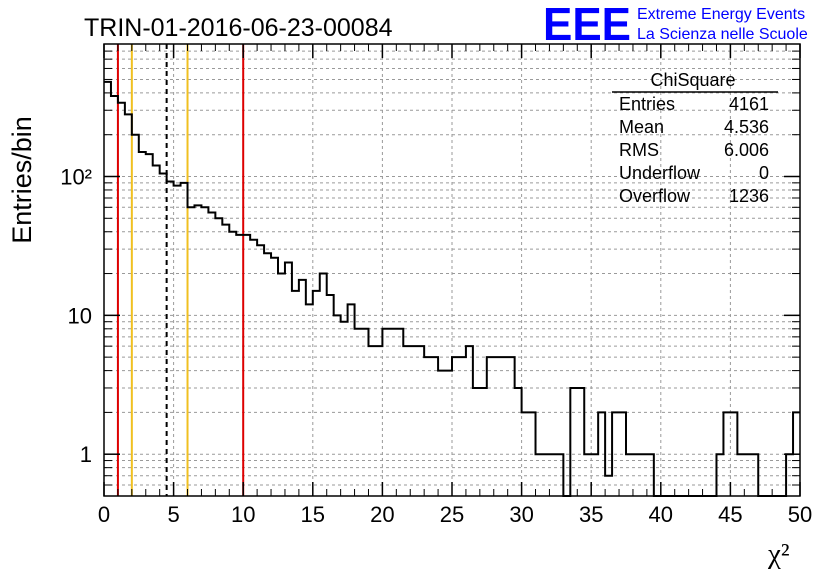 The height and width of the screenshot is (572, 836). What do you see at coordinates (647, 104) in the screenshot?
I see `stats-label-entries: Entries` at bounding box center [647, 104].